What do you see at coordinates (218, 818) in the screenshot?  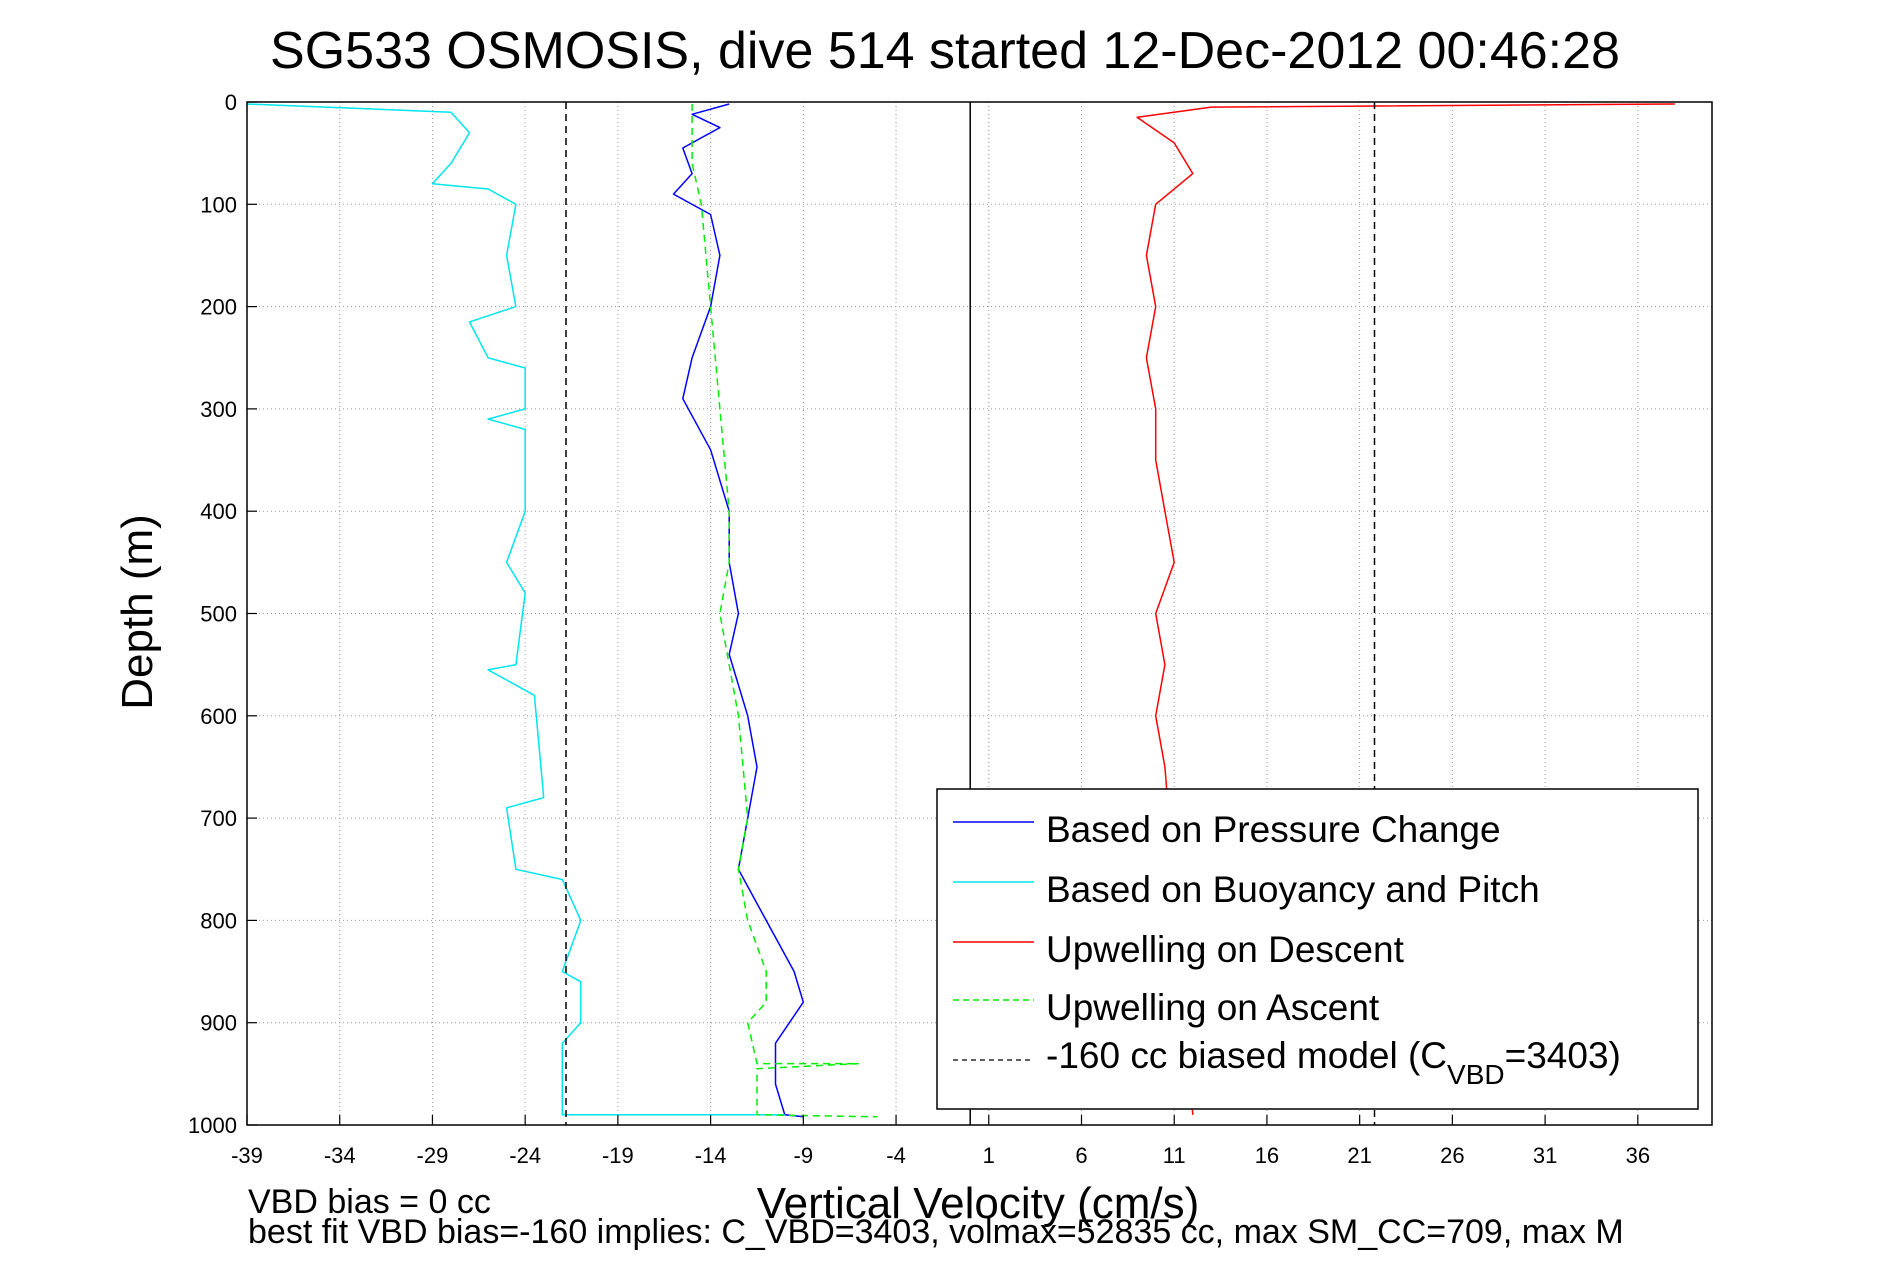 I see `y-tick-label: 700` at bounding box center [218, 818].